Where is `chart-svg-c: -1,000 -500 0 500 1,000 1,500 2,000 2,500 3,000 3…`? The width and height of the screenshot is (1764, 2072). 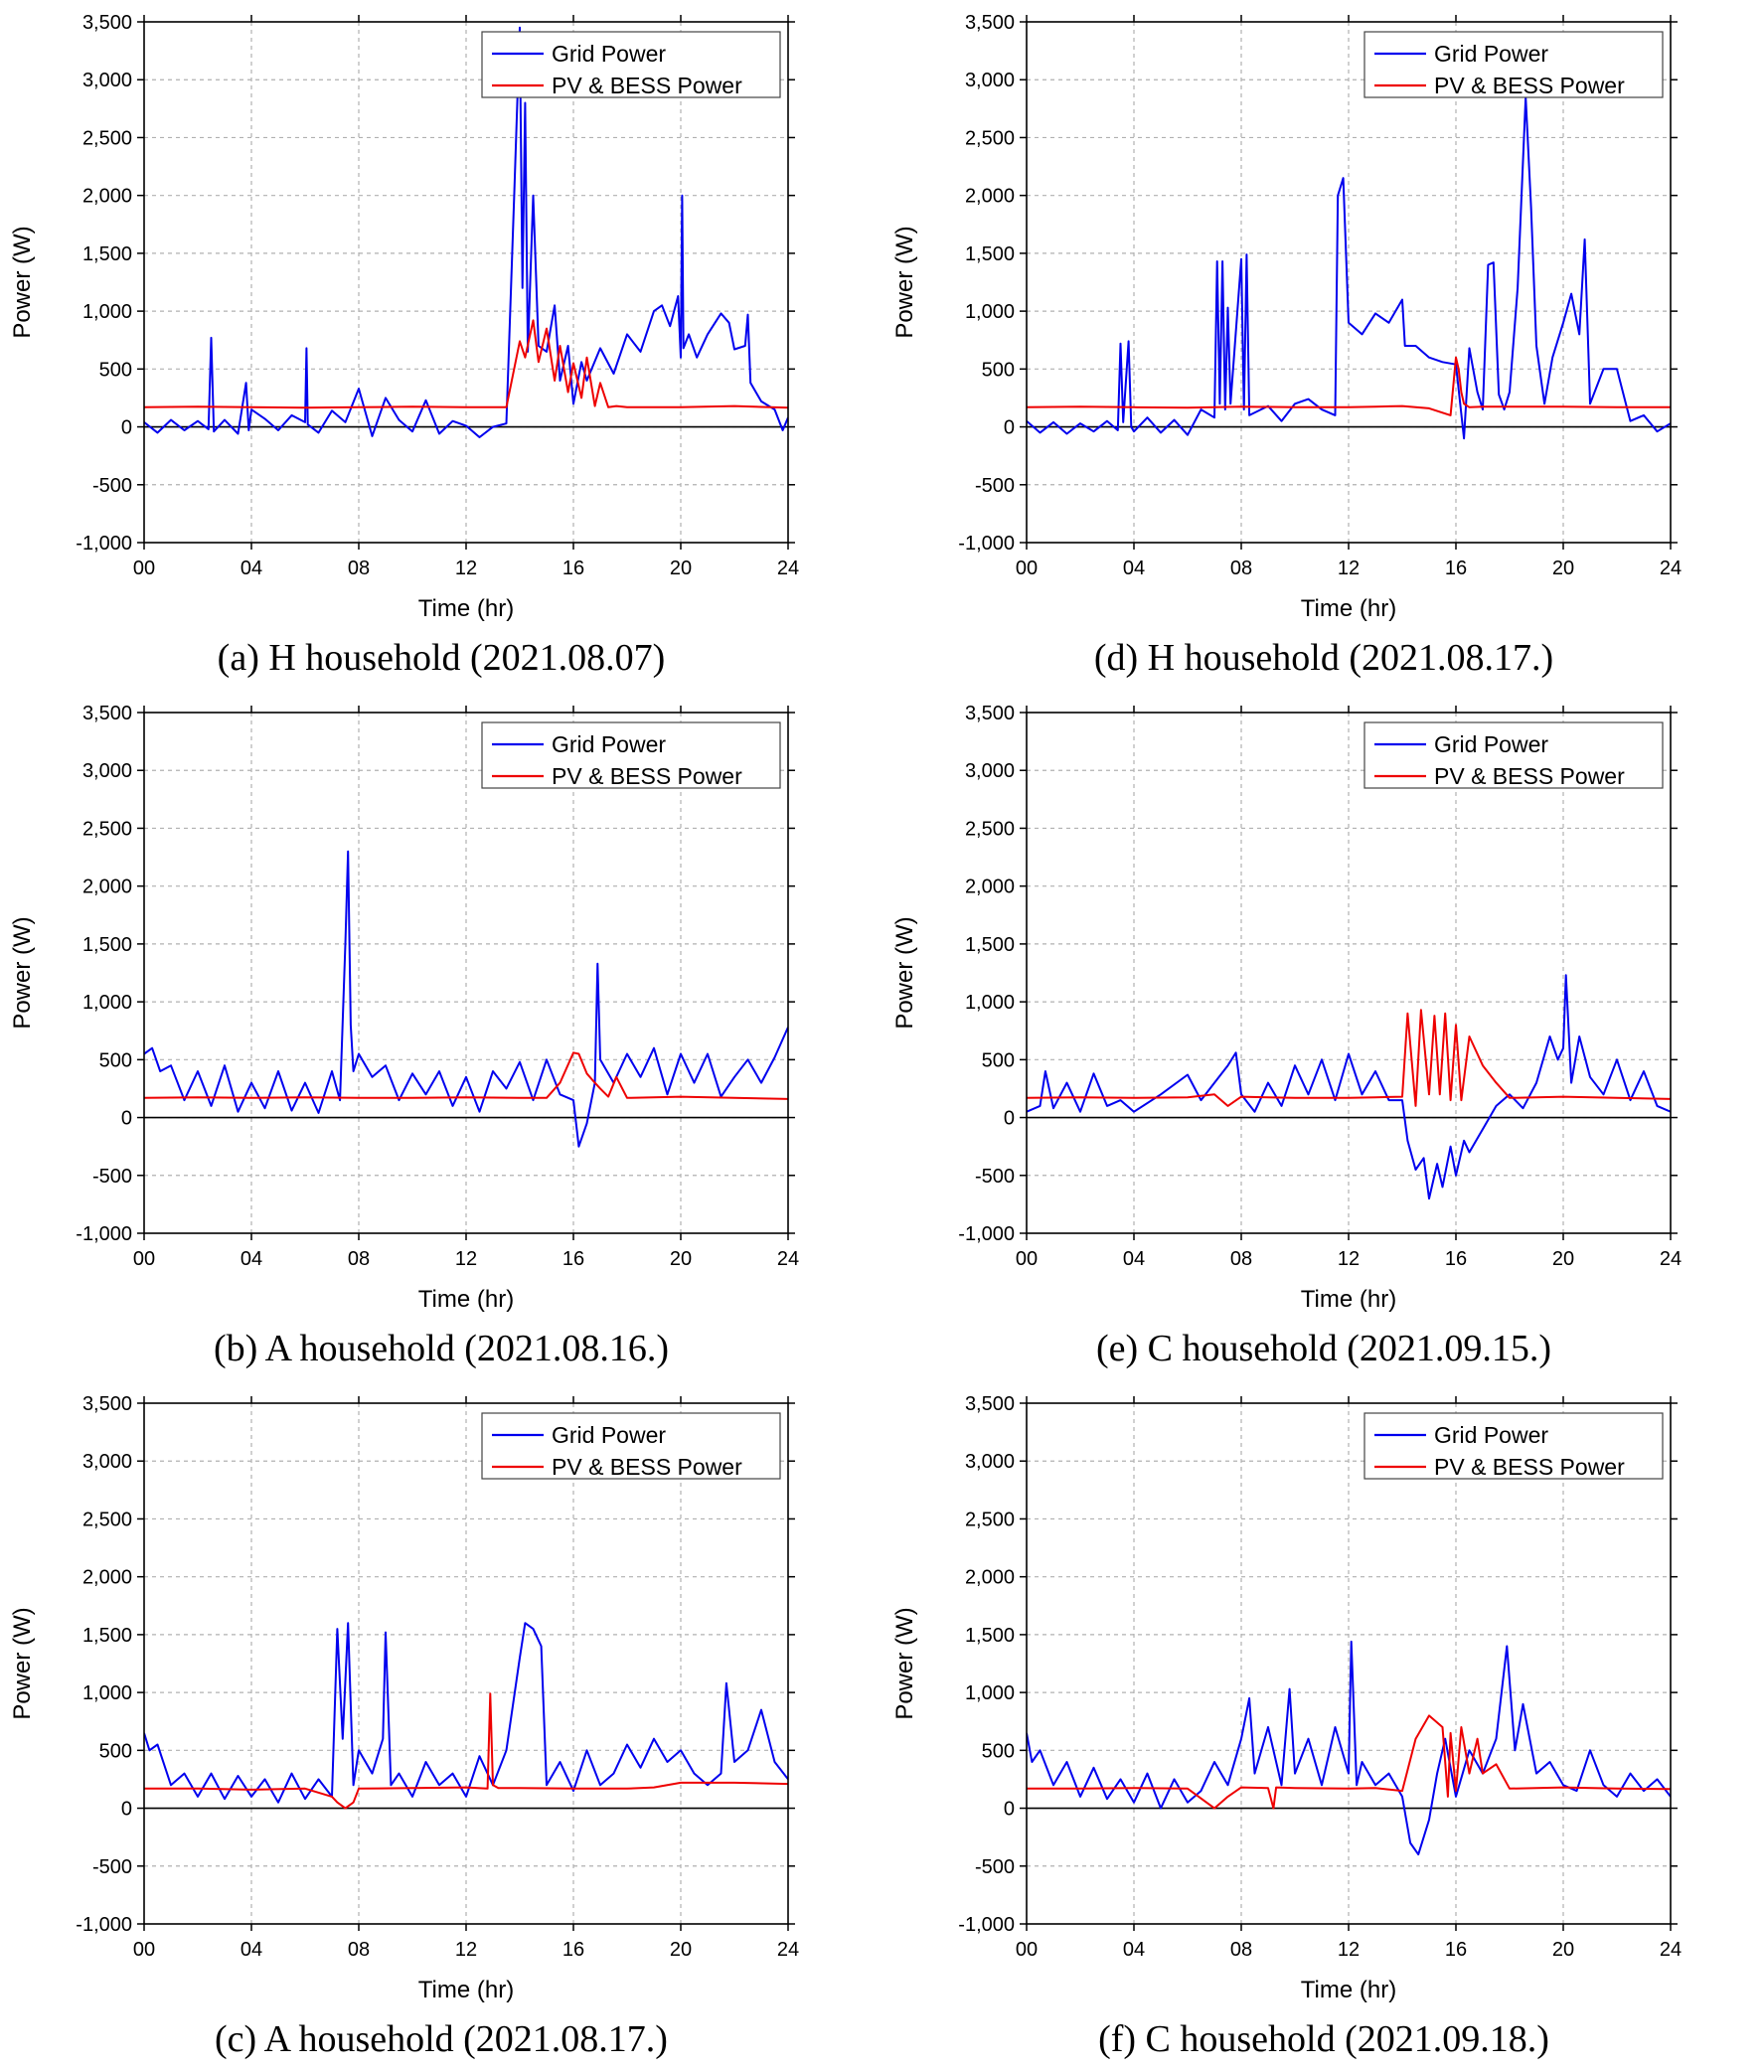
chart-svg-c: -1,000 -500 0 500 1,000 1,500 2,000 2,500 3,000 3… is located at coordinates (404, 1698).